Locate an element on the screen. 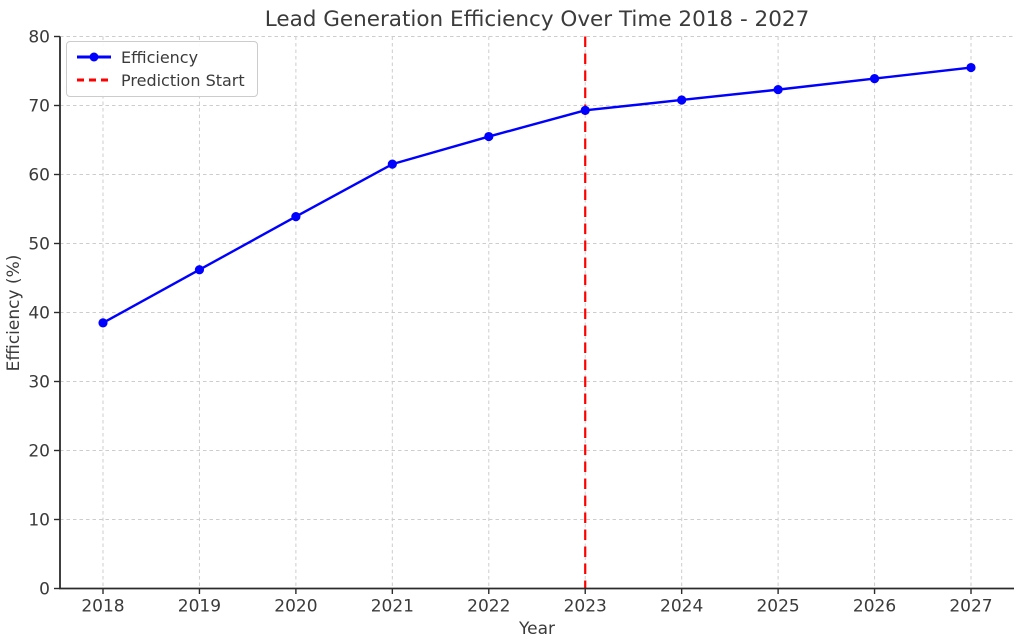 This screenshot has width=1024, height=644. y-tick-label: 70 is located at coordinates (39, 107).